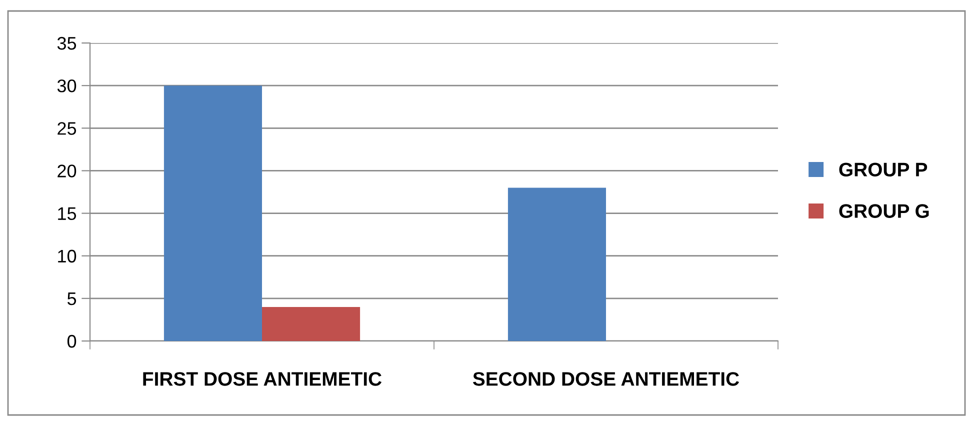  Describe the element at coordinates (71, 299) in the screenshot. I see `y-tick-label: 5` at that location.